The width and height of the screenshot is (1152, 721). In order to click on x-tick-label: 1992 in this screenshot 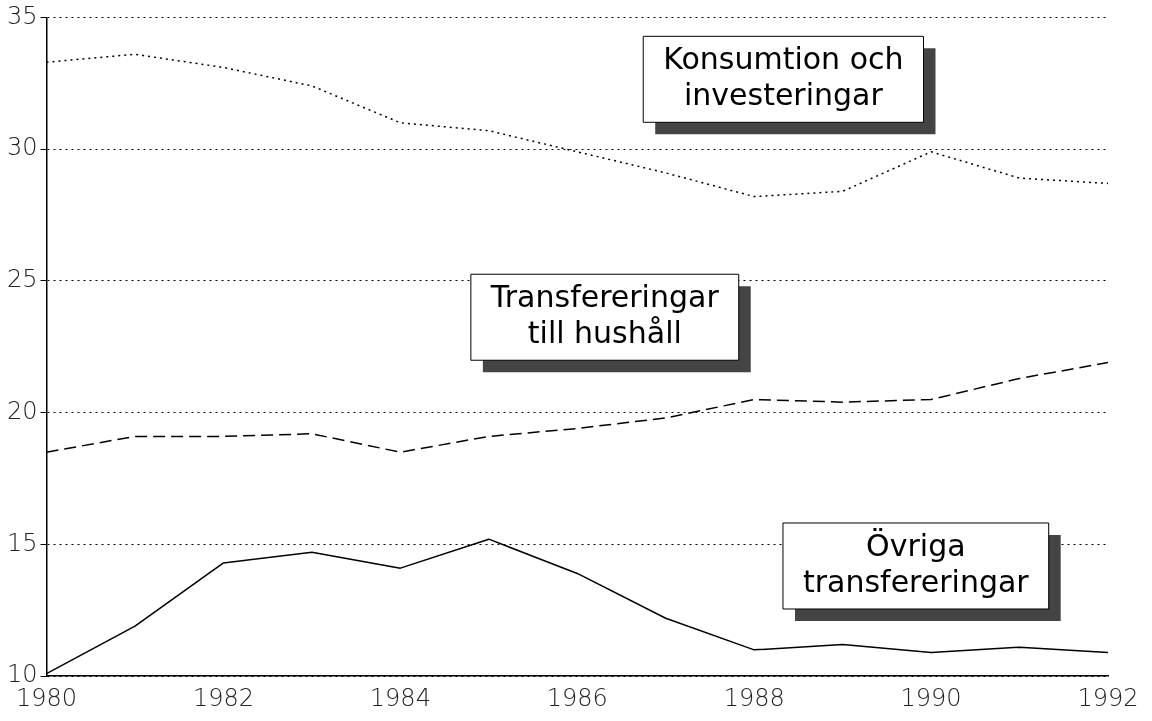, I will do `click(1108, 697)`.